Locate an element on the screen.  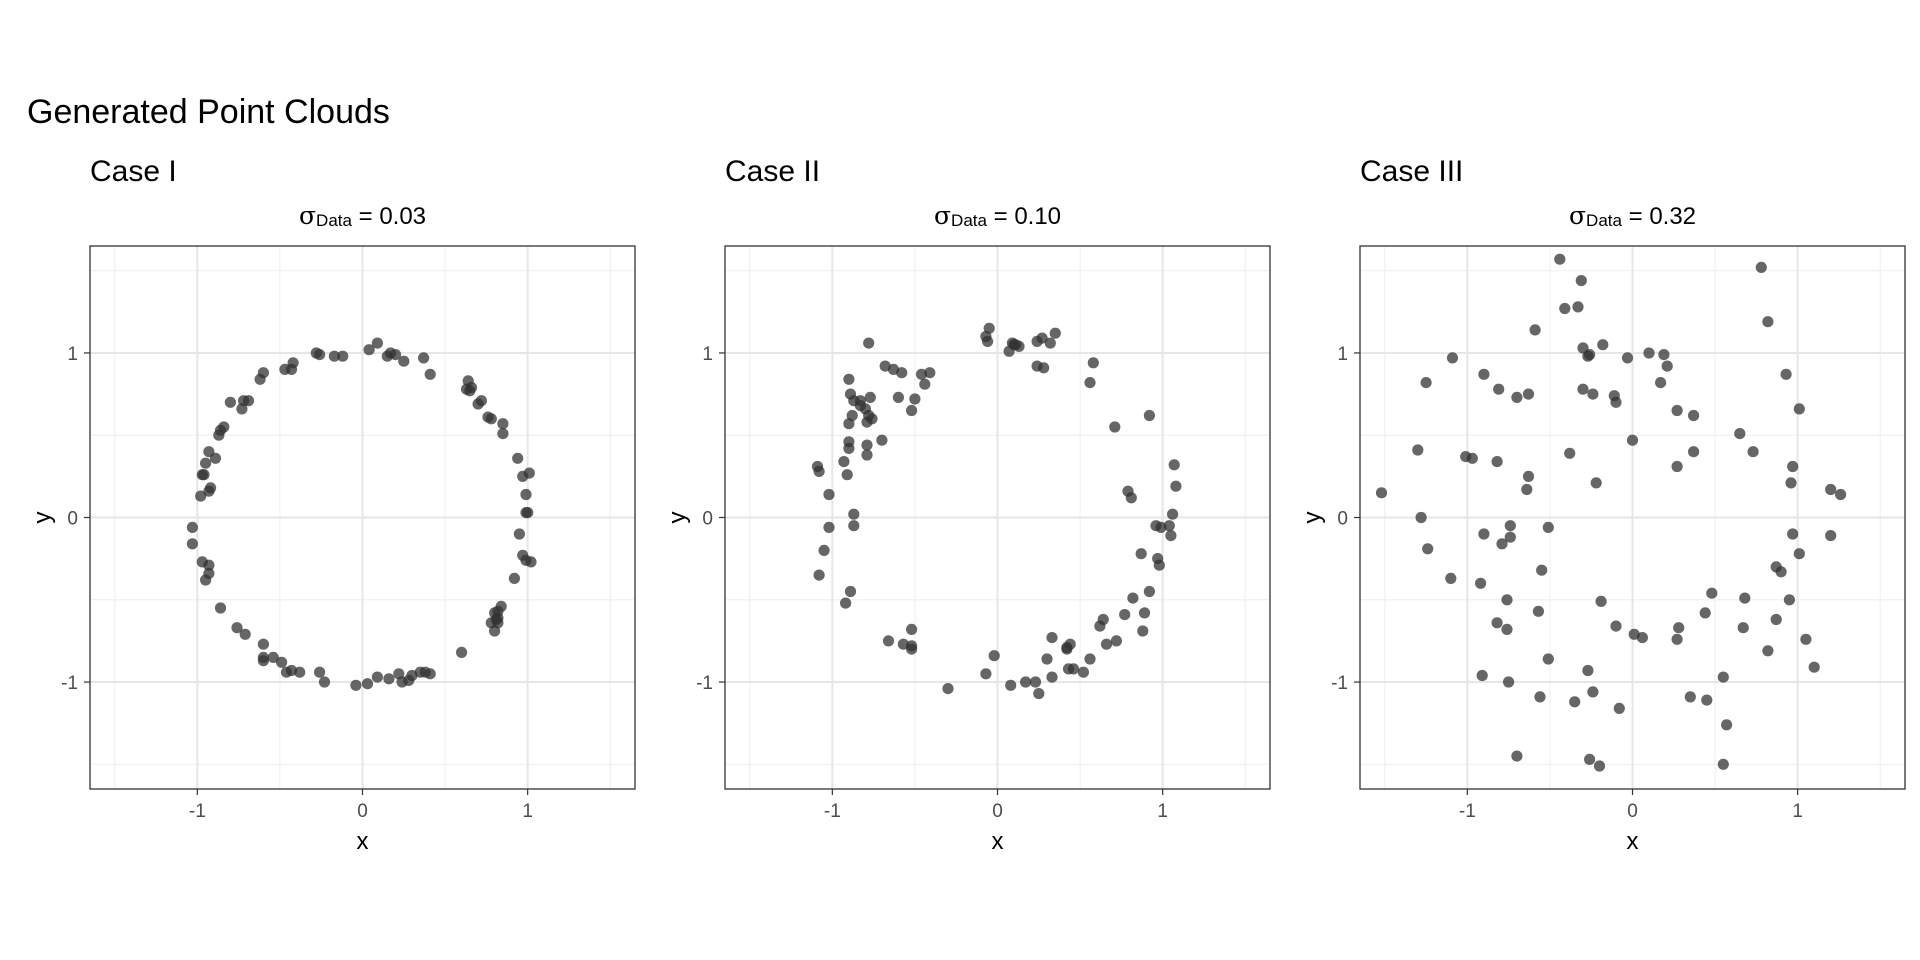
panel-subtitle: σData = 0.03 is located at coordinates (362, 217).